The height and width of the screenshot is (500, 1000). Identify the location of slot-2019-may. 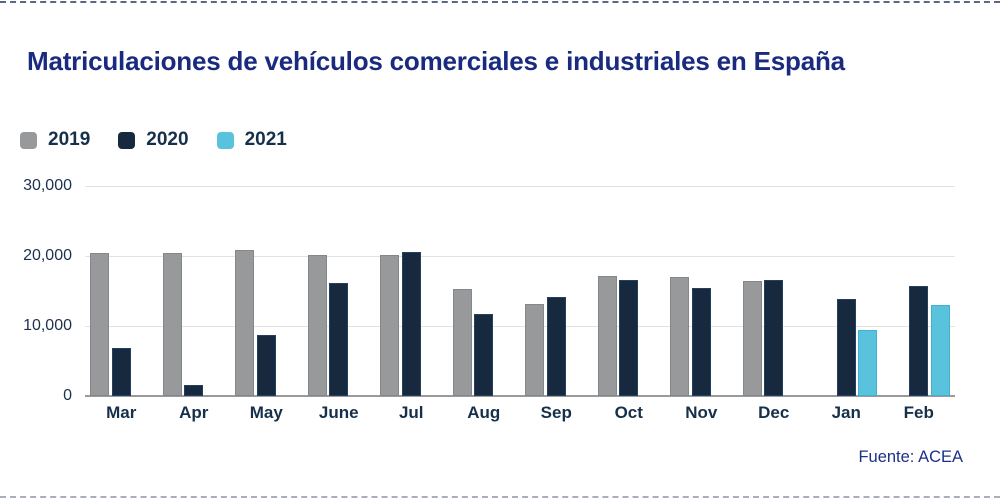
(245, 291).